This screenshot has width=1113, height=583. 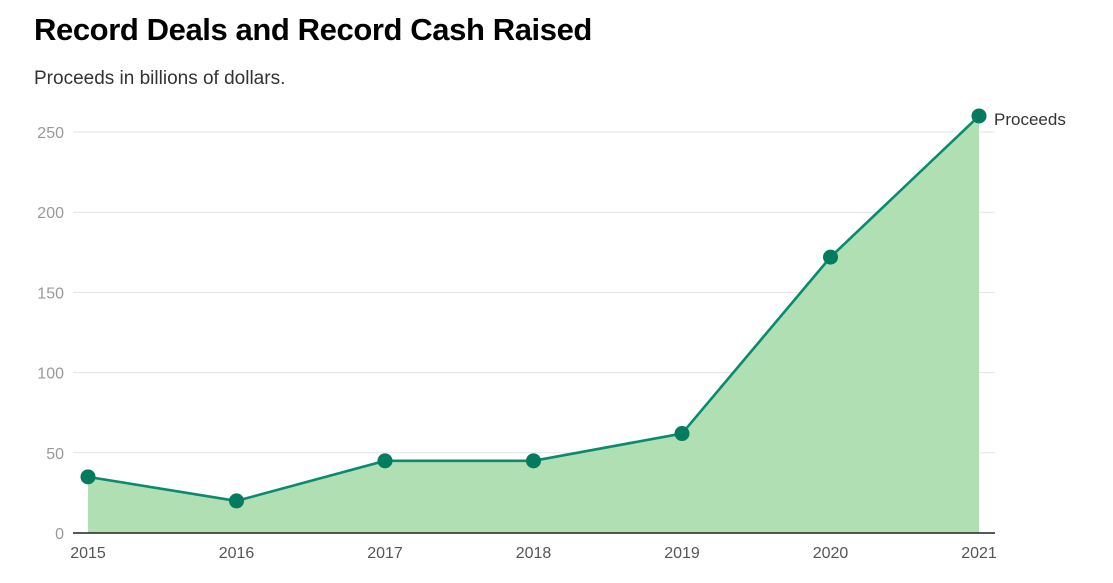 What do you see at coordinates (50, 334) in the screenshot?
I see `y-axis-ticks: 0 50 100 150 200 250` at bounding box center [50, 334].